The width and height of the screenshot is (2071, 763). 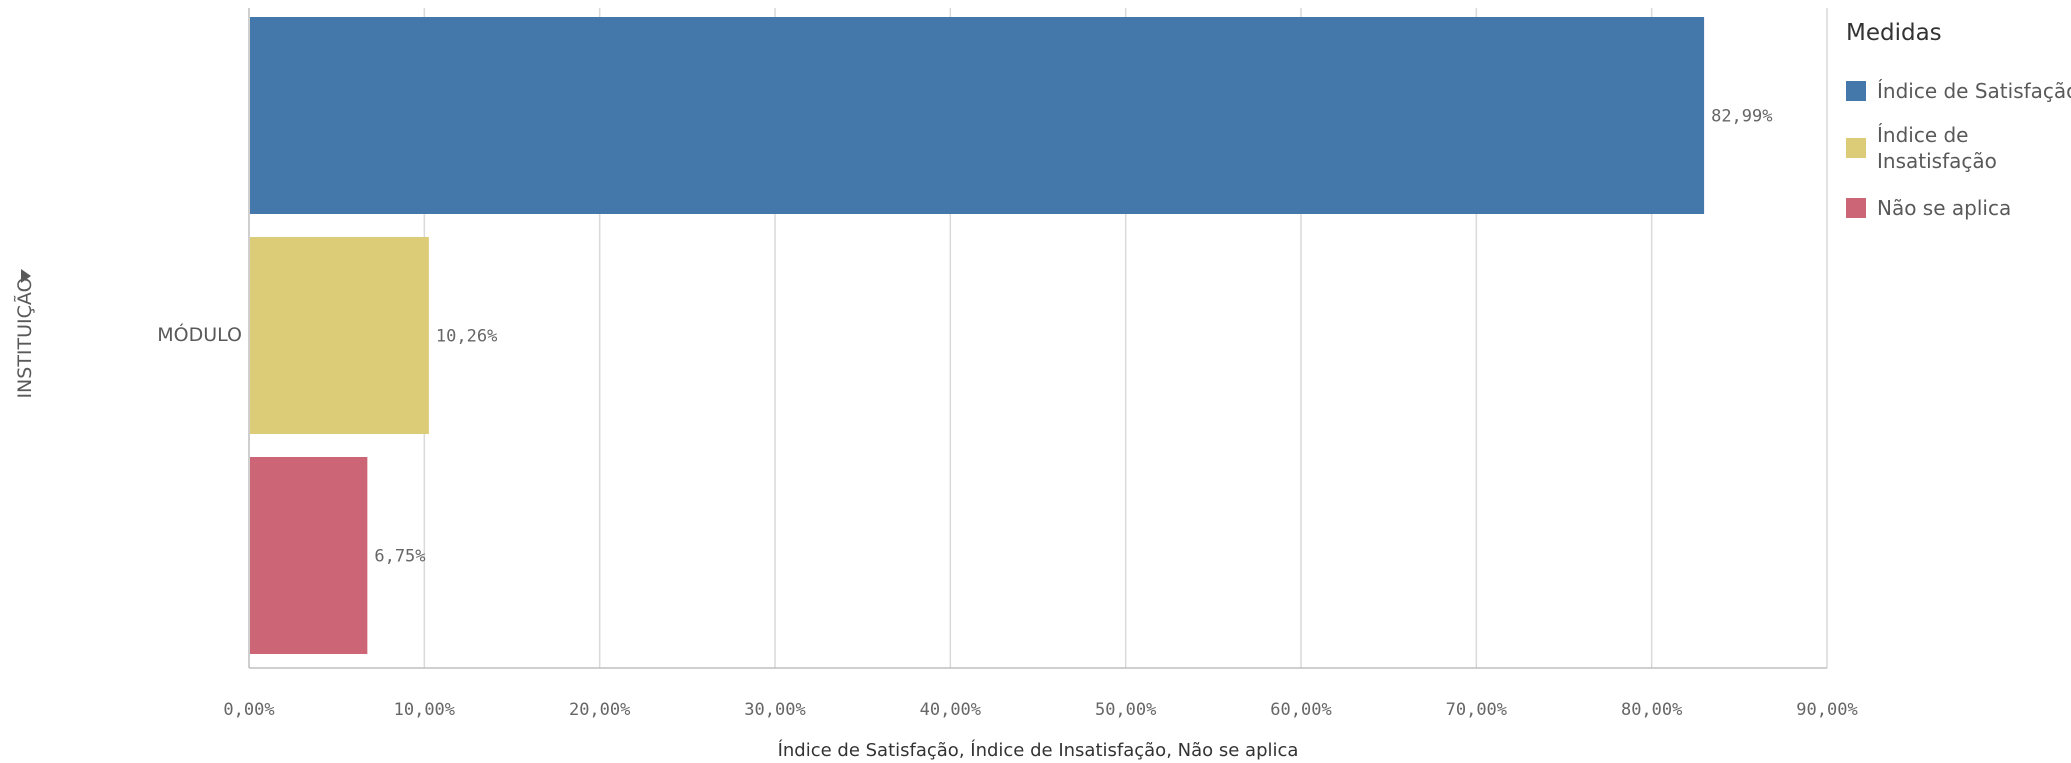 What do you see at coordinates (1974, 91) in the screenshot?
I see `legend-label: Índice de Satisfação` at bounding box center [1974, 91].